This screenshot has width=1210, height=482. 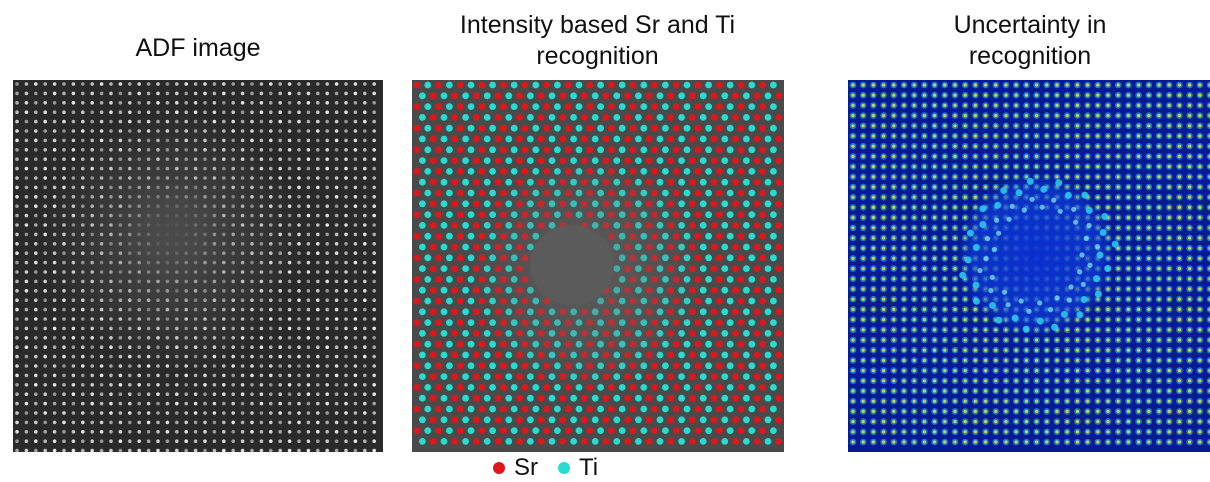 I want to click on recognition-title-line-2: recognition, so click(x=597, y=56).